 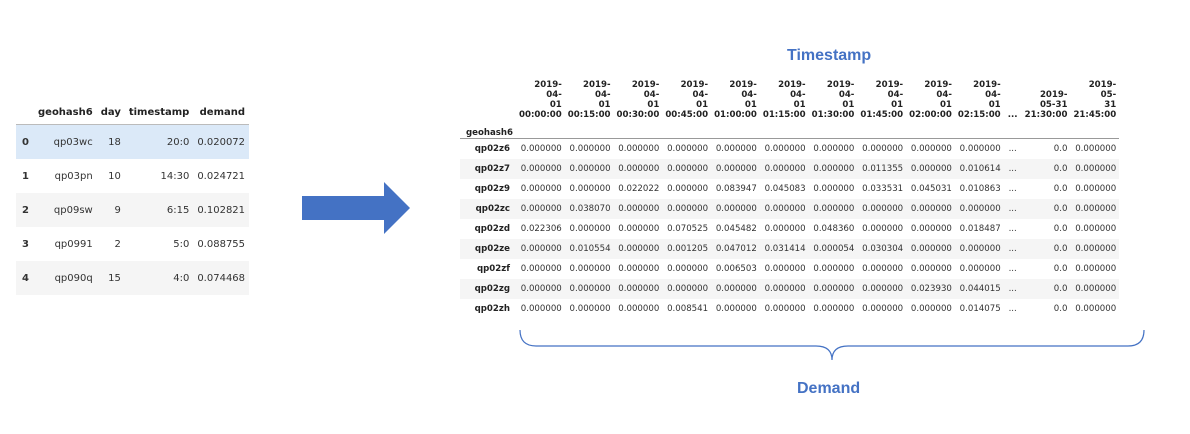 I want to click on demand-cell: 0.022022, so click(x=639, y=189).